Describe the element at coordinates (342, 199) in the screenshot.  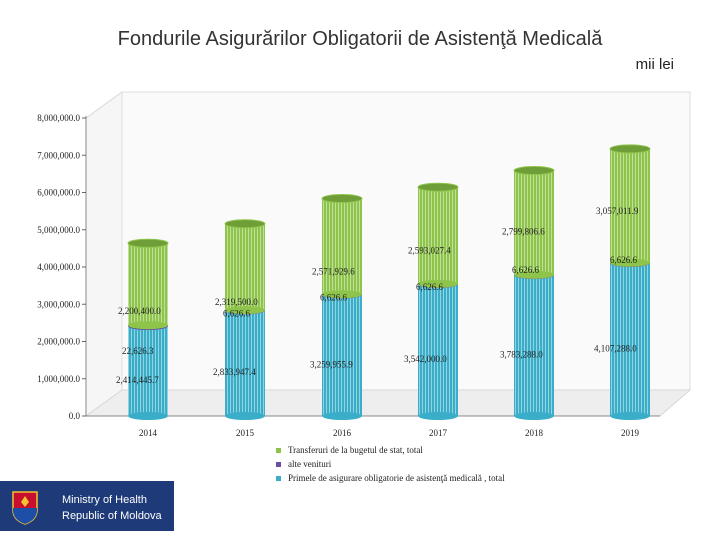
I see `bar-top-cap-2016` at that location.